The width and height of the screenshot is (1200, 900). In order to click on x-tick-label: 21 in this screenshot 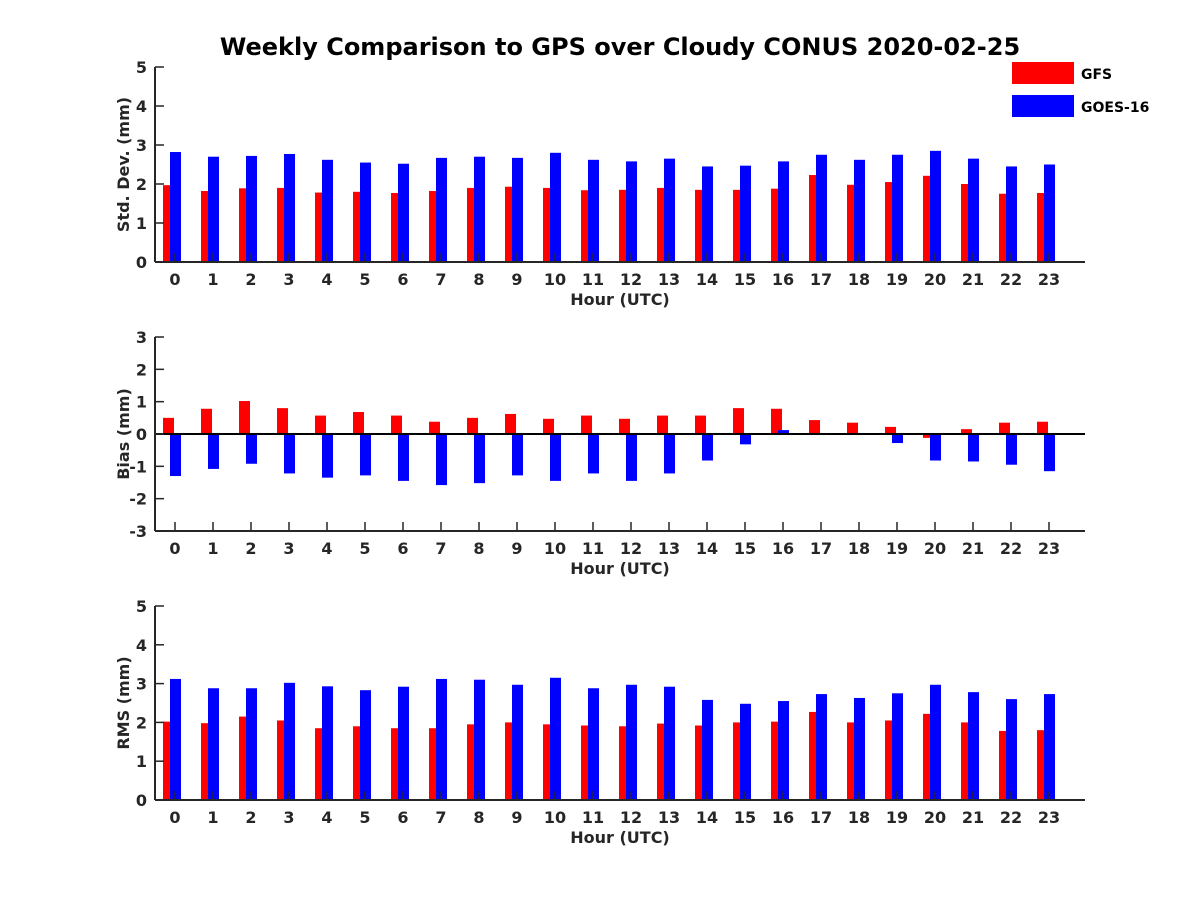, I will do `click(973, 548)`.